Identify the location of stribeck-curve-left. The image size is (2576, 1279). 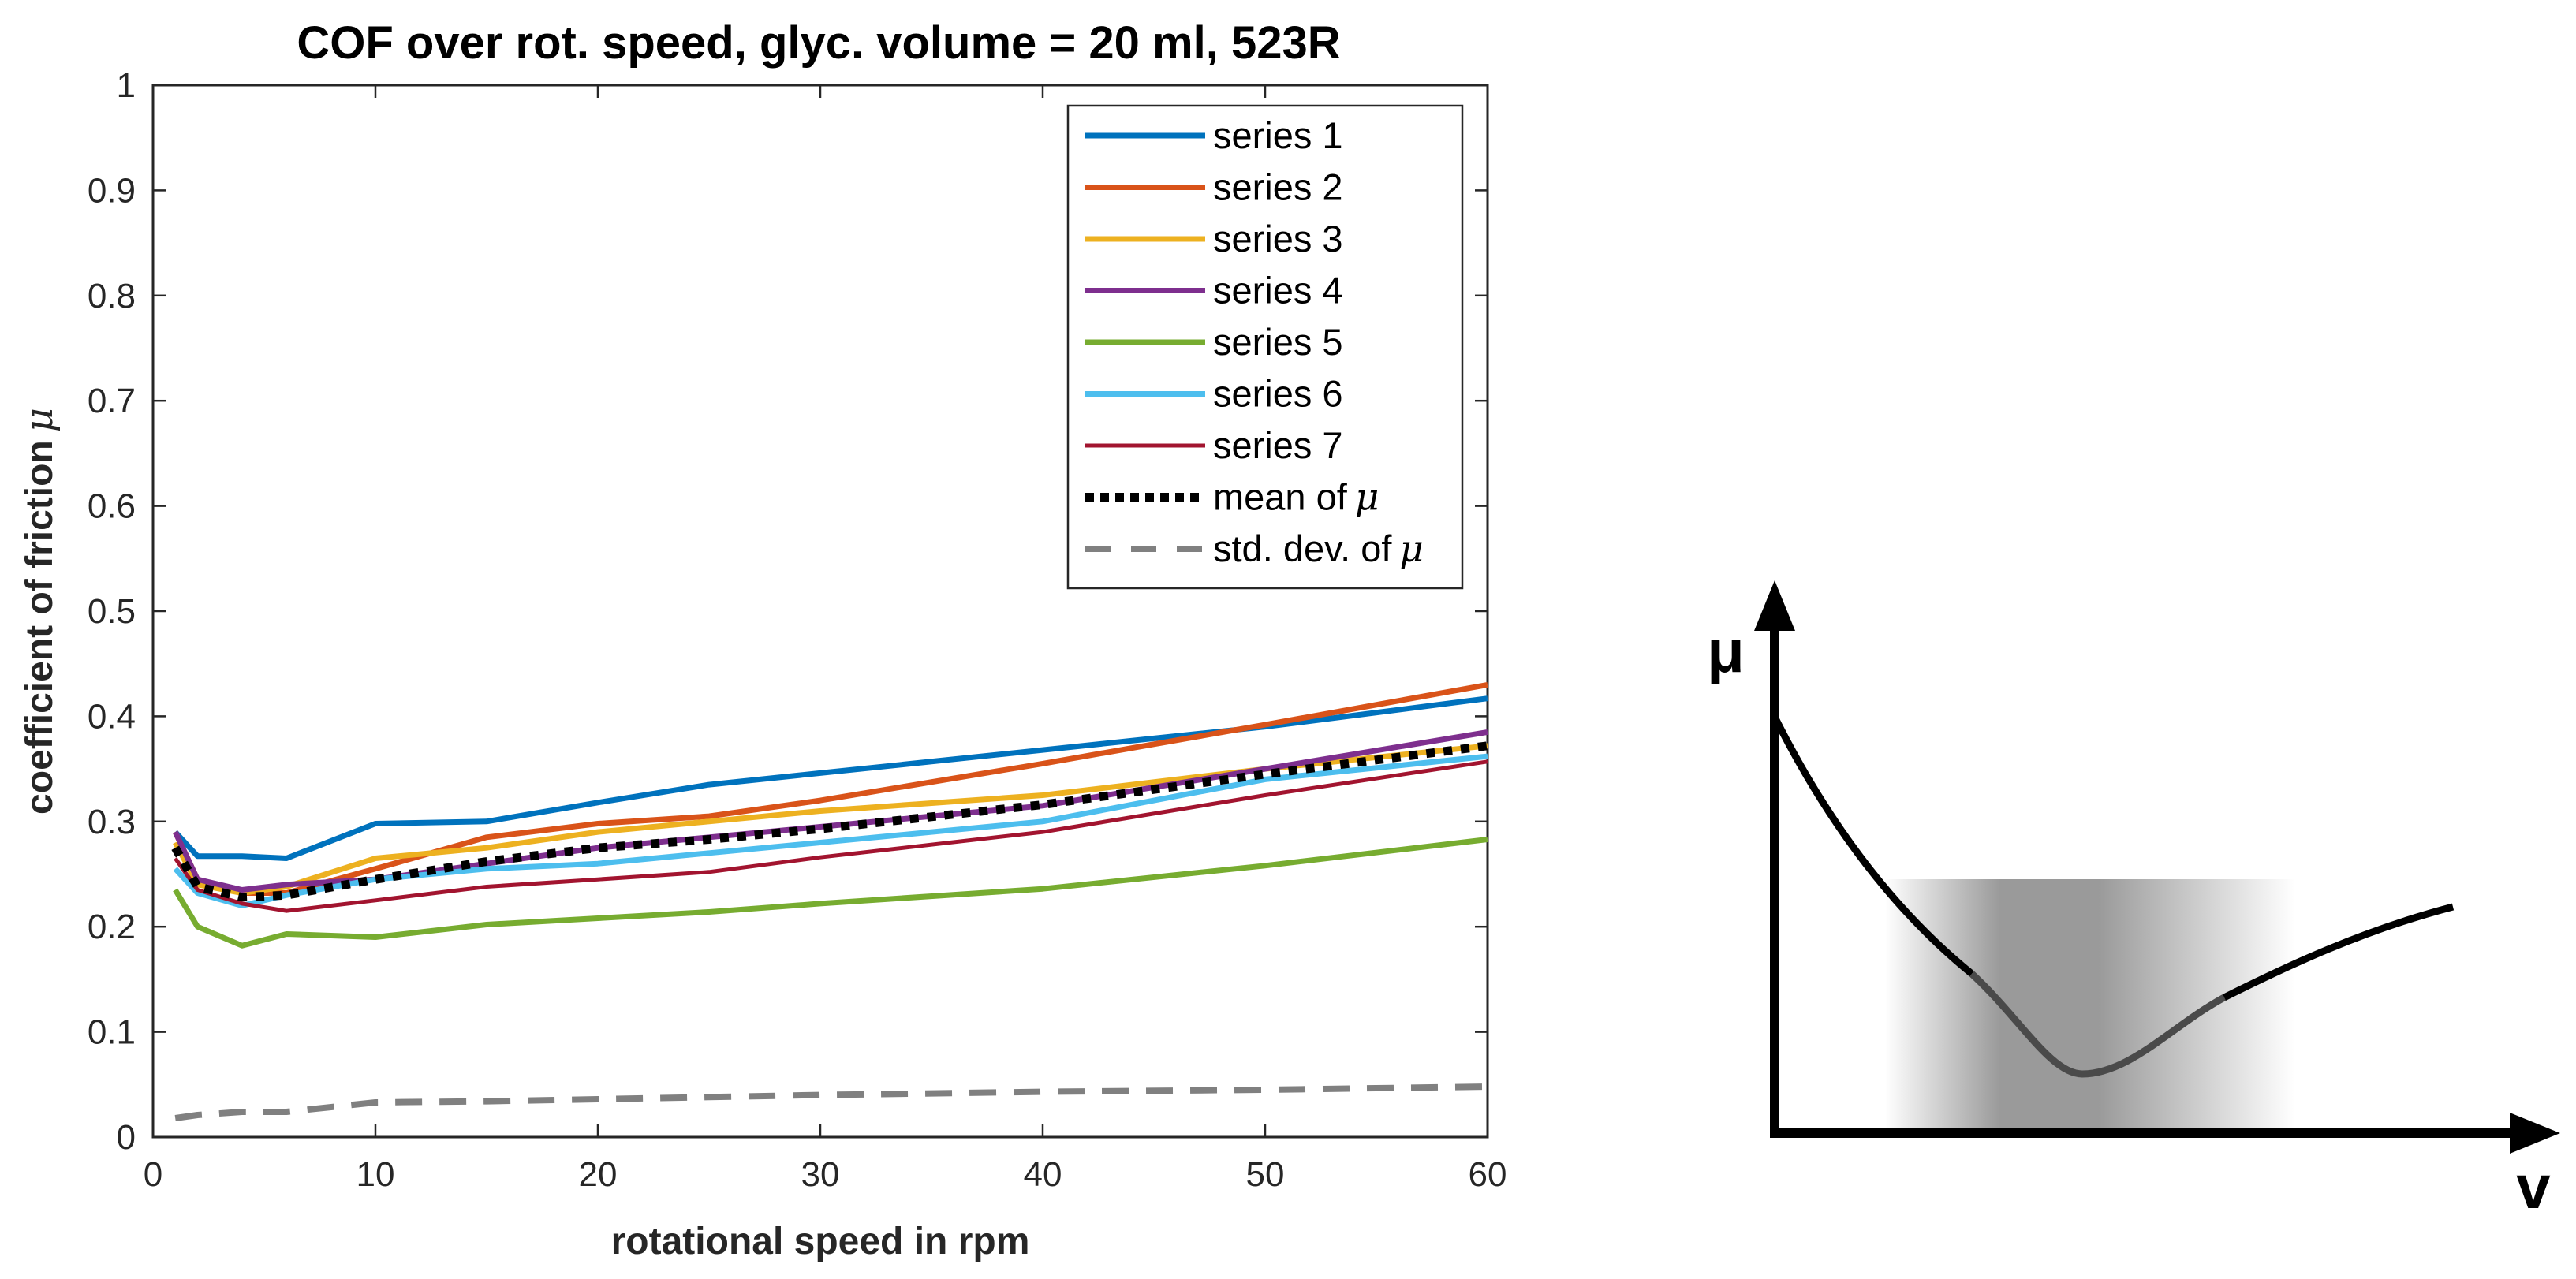
(1871, 844).